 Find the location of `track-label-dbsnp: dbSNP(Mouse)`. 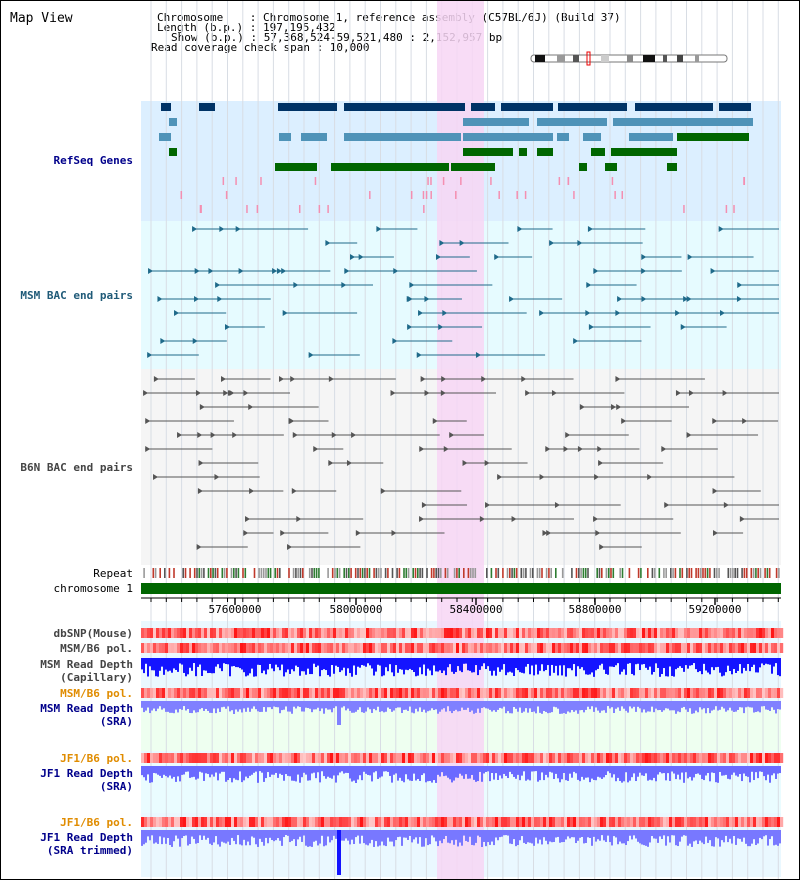

track-label-dbsnp: dbSNP(Mouse) is located at coordinates (93, 633).